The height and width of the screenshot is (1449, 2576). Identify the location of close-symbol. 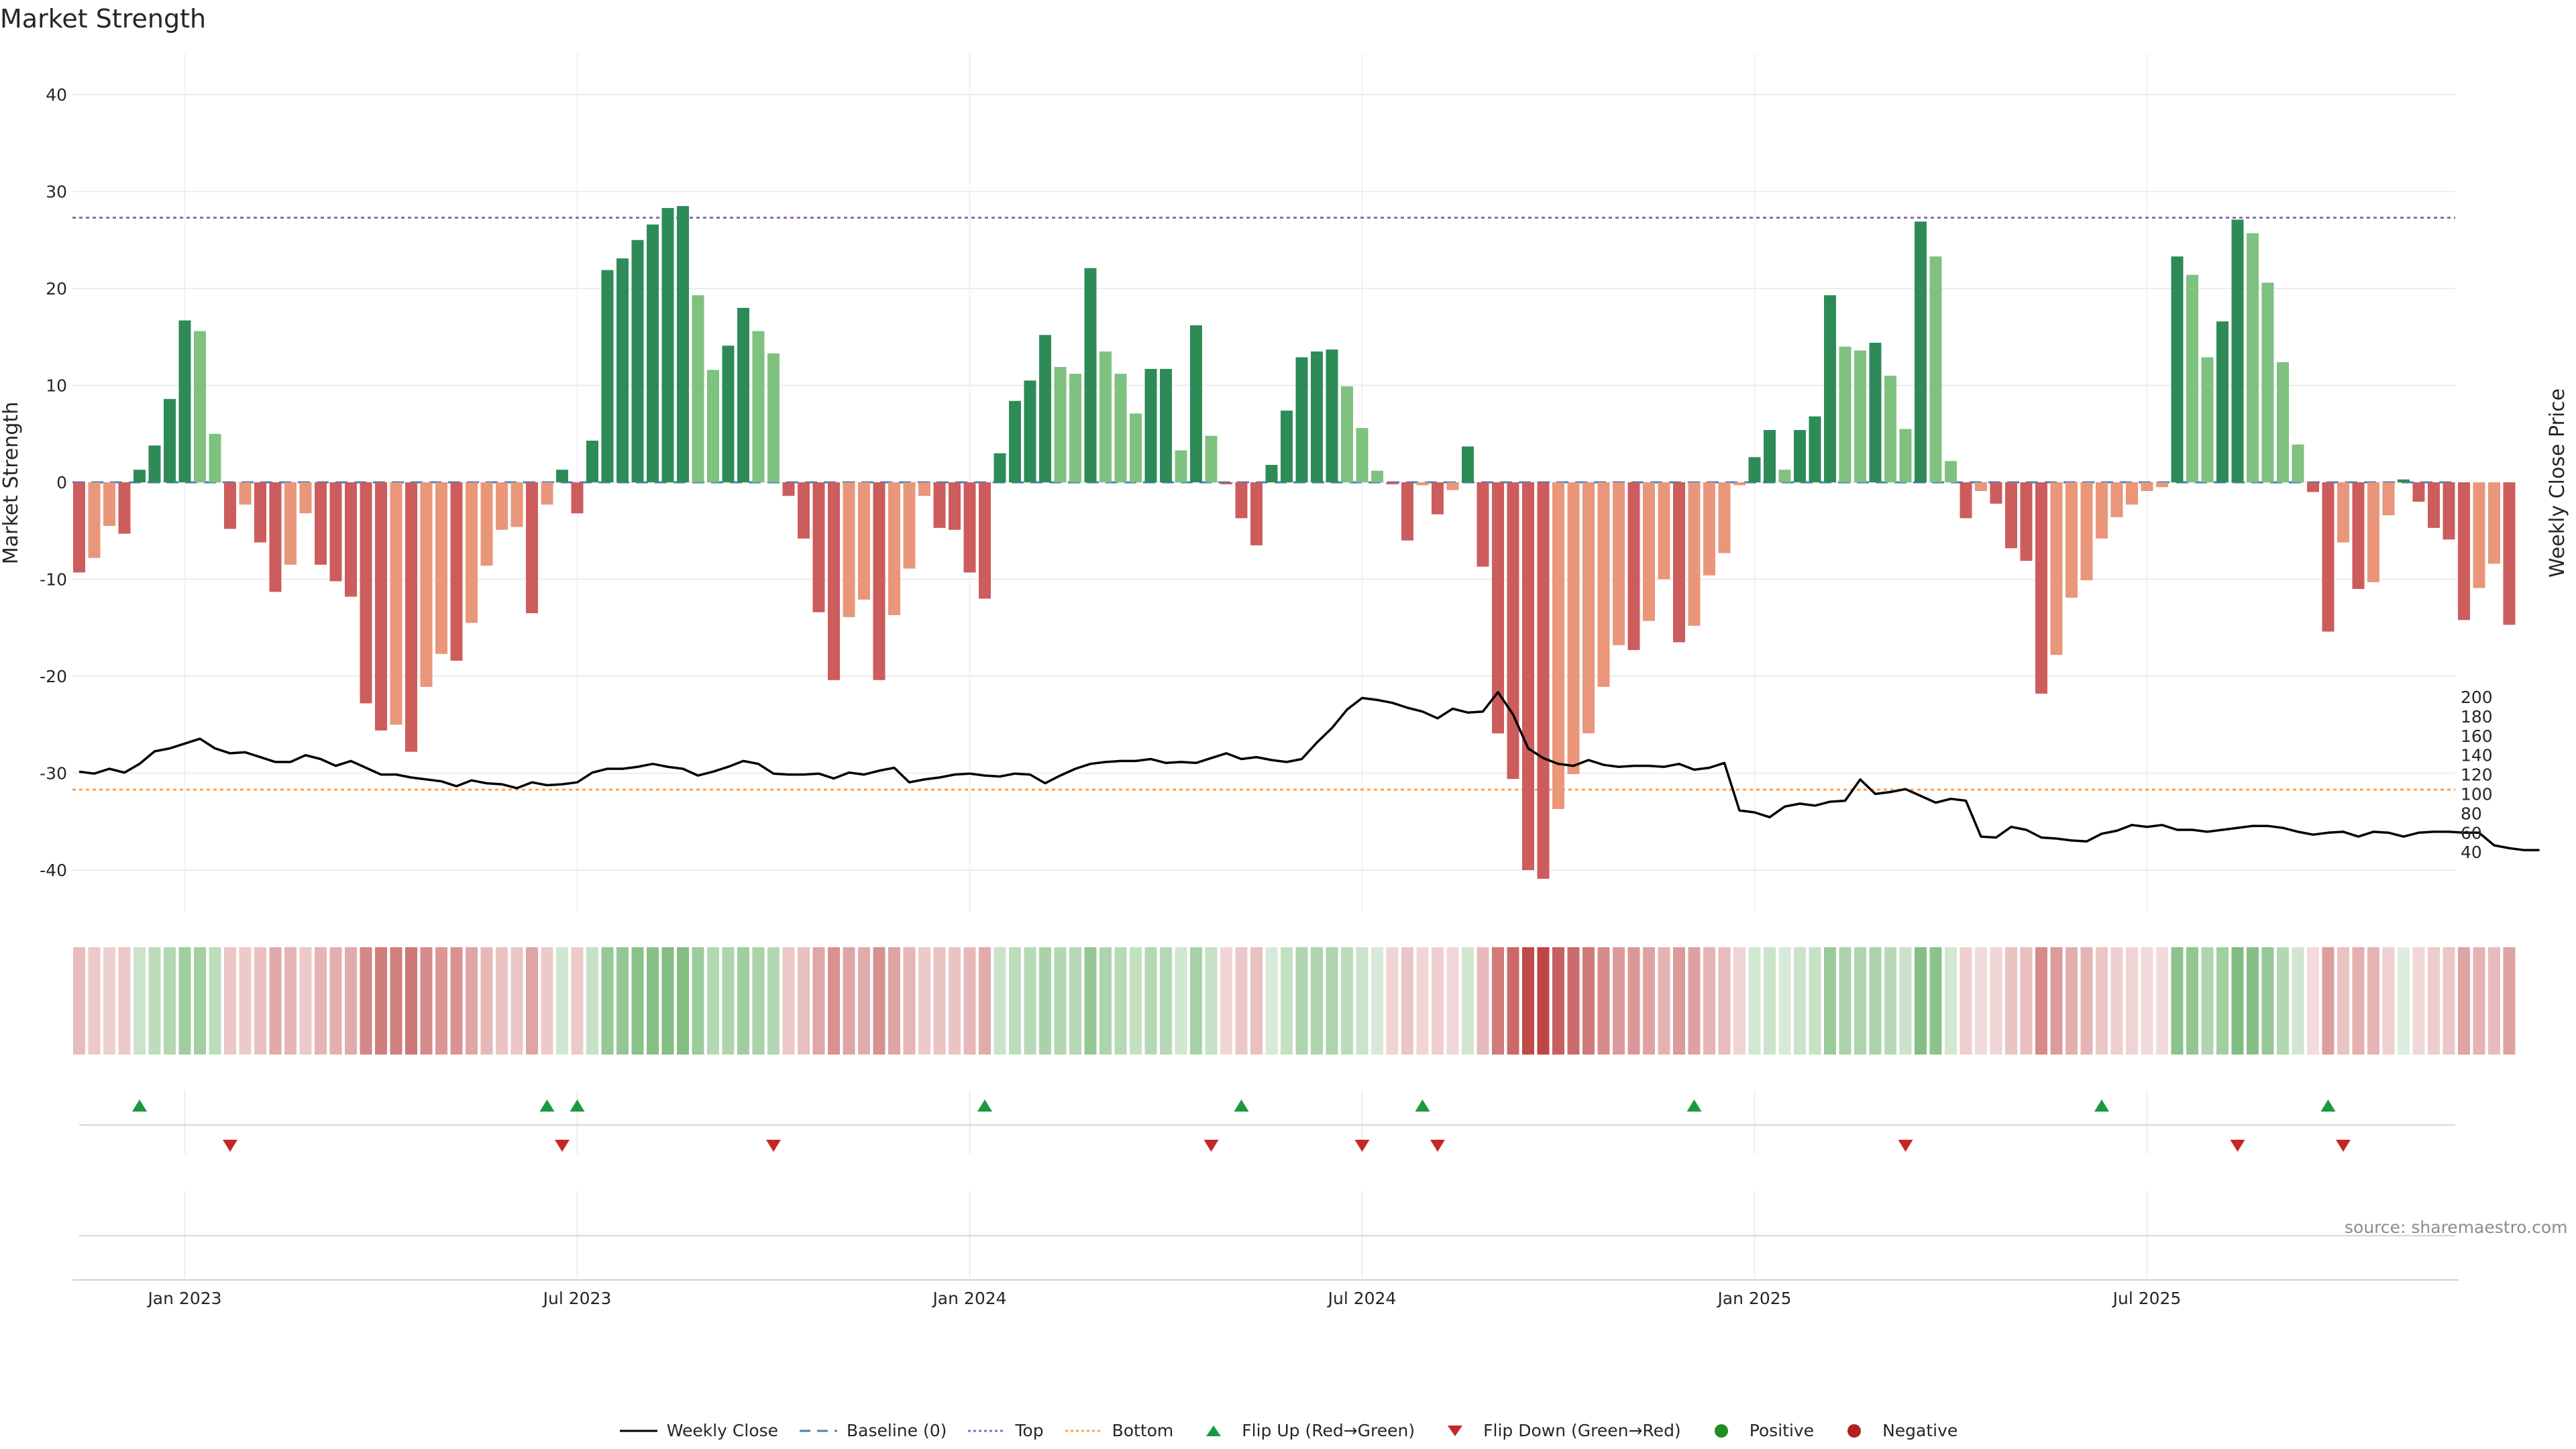
(638, 1431).